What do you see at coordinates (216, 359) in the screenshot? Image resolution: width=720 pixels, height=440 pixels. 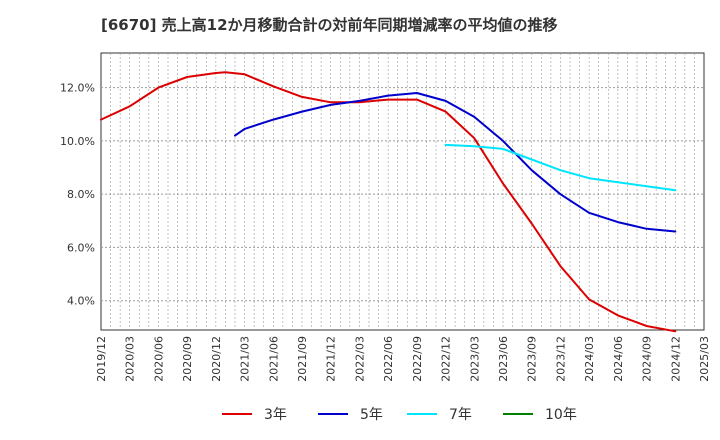 I see `x-tick-label: 2020/12` at bounding box center [216, 359].